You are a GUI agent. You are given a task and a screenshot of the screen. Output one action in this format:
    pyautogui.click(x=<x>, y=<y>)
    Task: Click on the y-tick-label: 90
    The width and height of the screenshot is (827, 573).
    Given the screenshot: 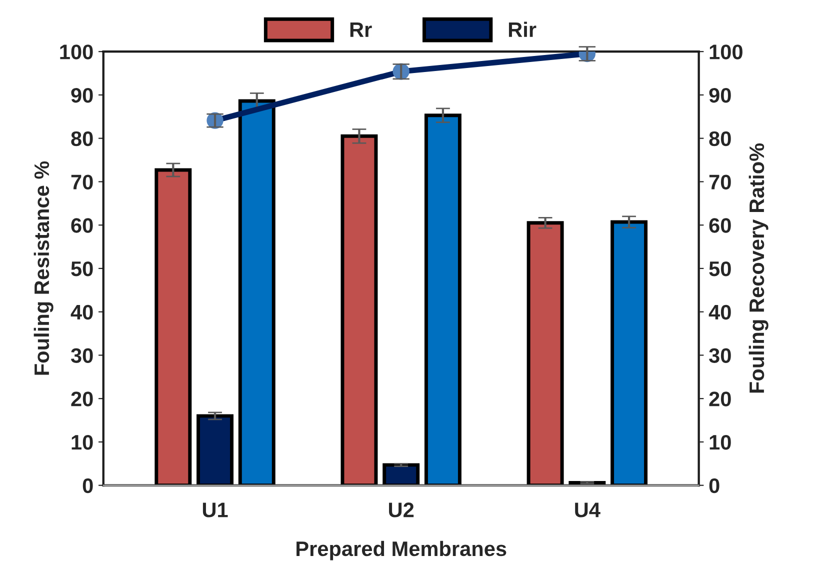 What is the action you would take?
    pyautogui.click(x=82, y=95)
    